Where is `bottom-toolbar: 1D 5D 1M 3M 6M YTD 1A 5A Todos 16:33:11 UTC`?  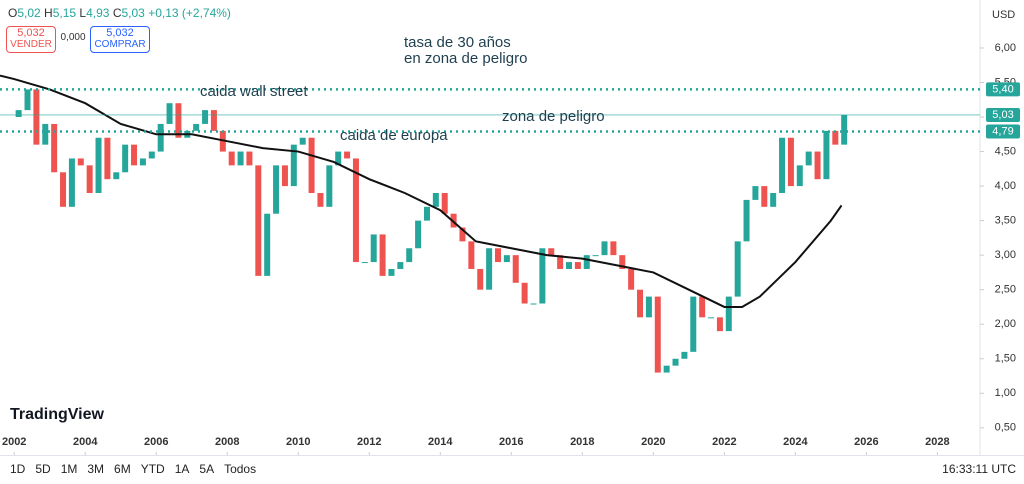
bottom-toolbar: 1D 5D 1M 3M 6M YTD 1A 5A Todos 16:33:11 UTC is located at coordinates (512, 469).